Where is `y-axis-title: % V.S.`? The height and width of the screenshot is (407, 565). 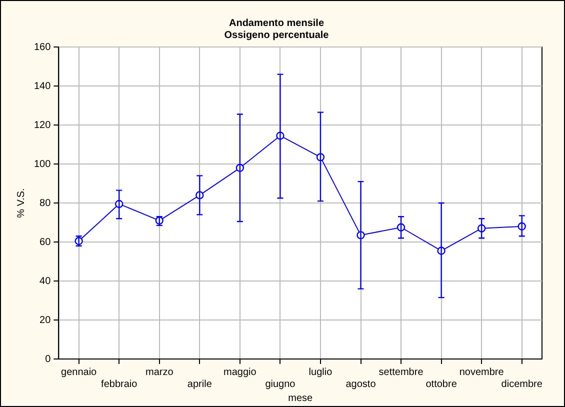
y-axis-title: % V.S. is located at coordinates (21, 203).